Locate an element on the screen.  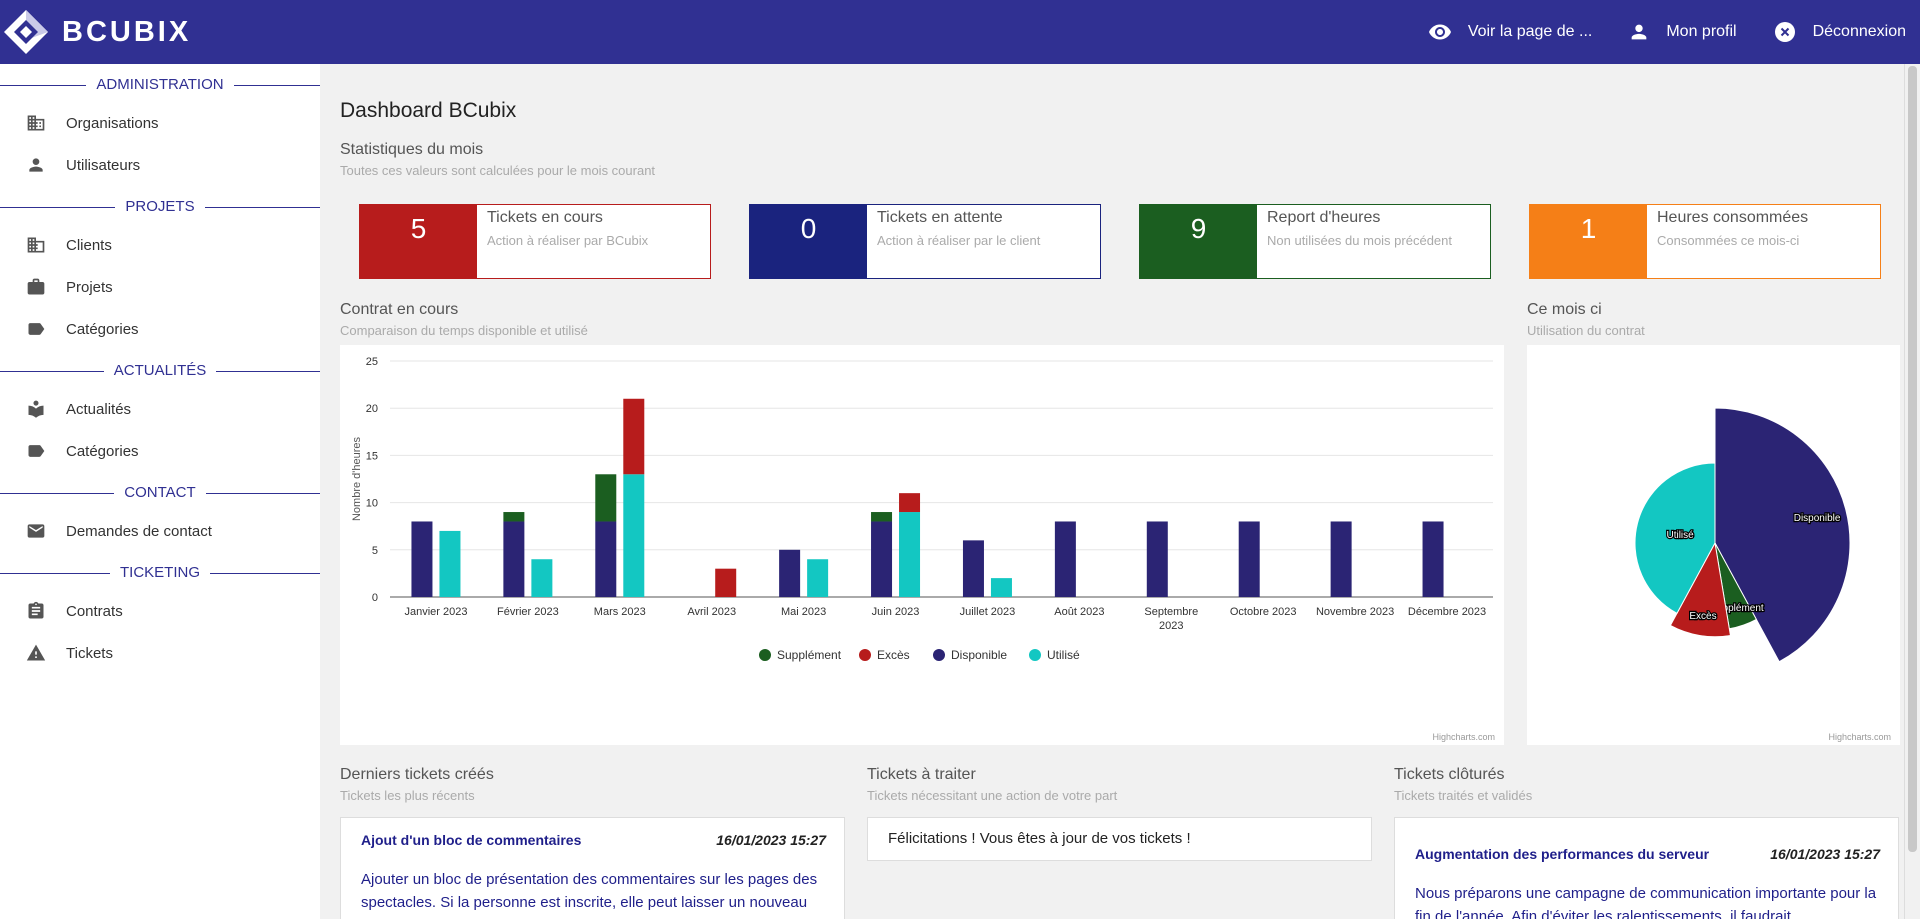
profile-link: Mon profil is located at coordinates (1682, 32).